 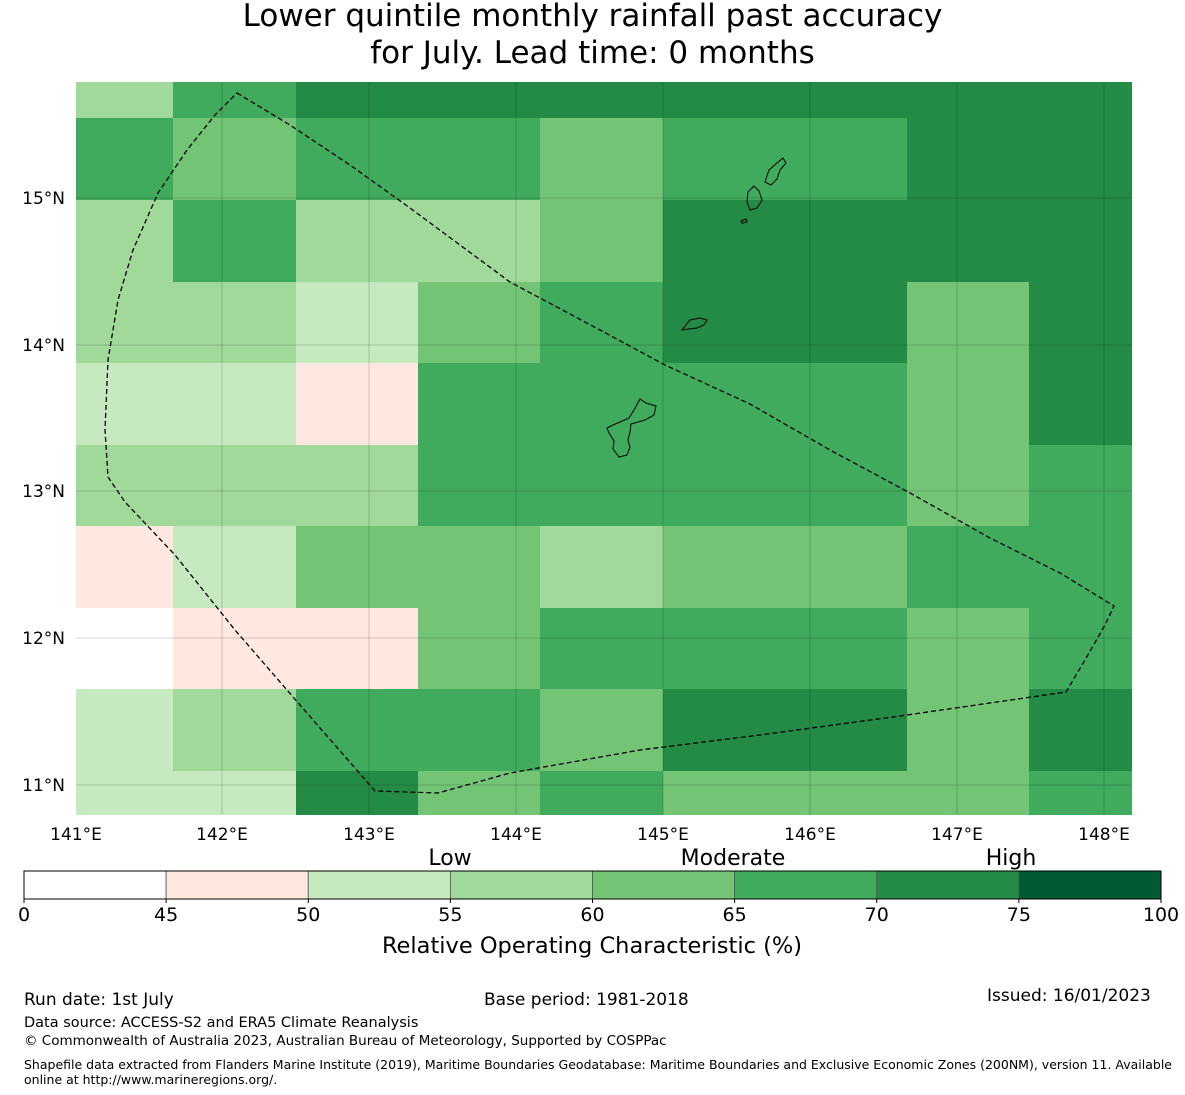 What do you see at coordinates (592, 946) in the screenshot?
I see `colorbar-title: Relative Operating Characteristic (%)` at bounding box center [592, 946].